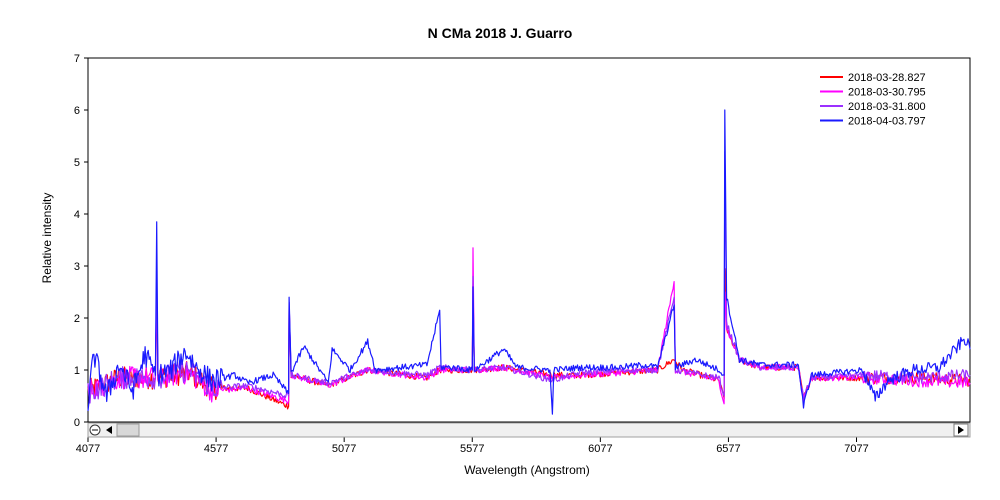 This screenshot has width=1000, height=500. I want to click on x-tick-label: 6077, so click(600, 449).